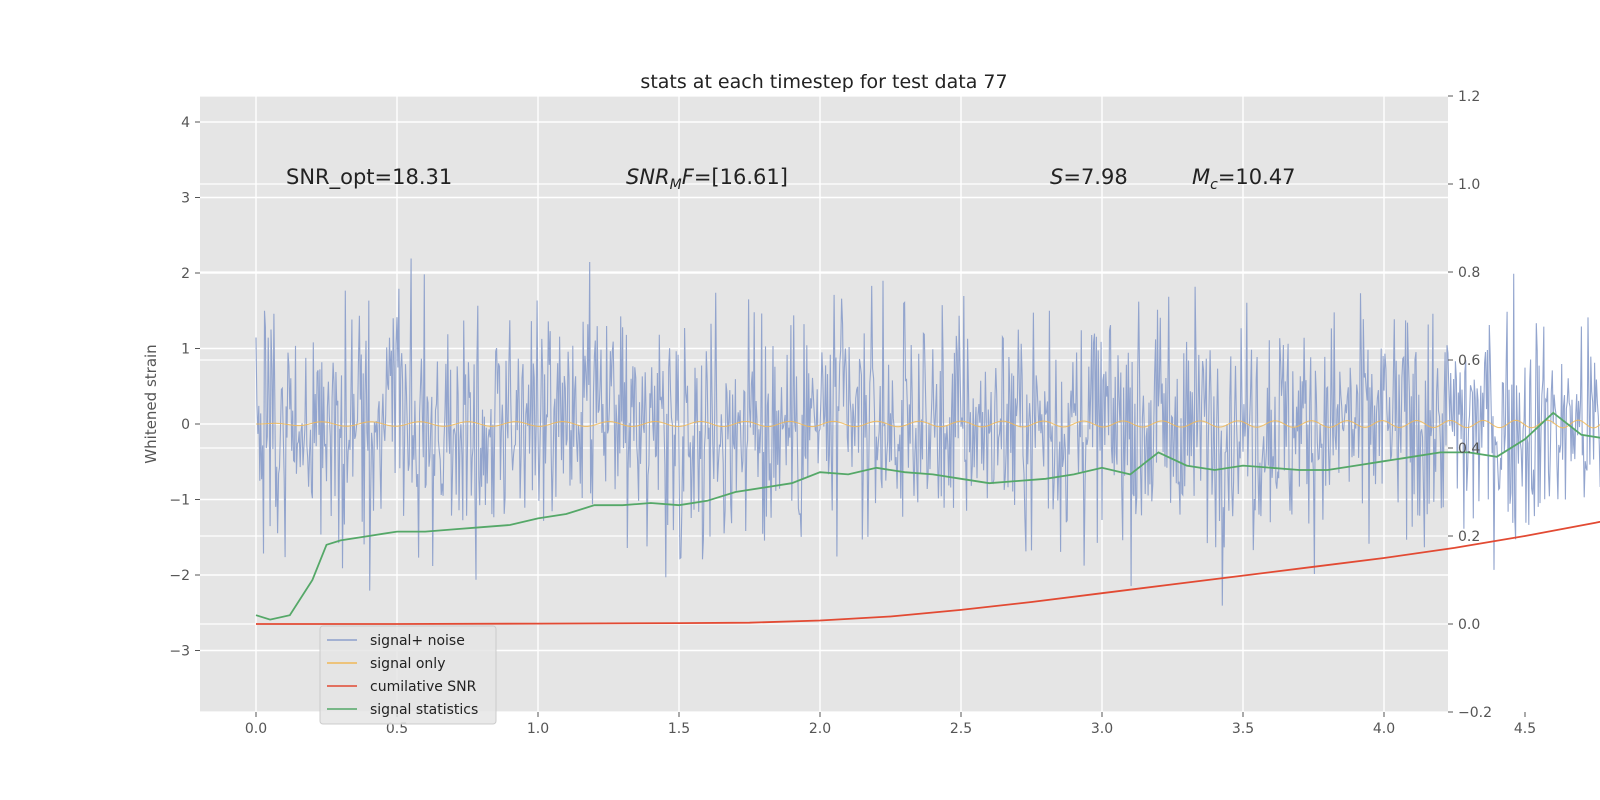  I want to click on y-tick-label: −3, so click(179, 652).